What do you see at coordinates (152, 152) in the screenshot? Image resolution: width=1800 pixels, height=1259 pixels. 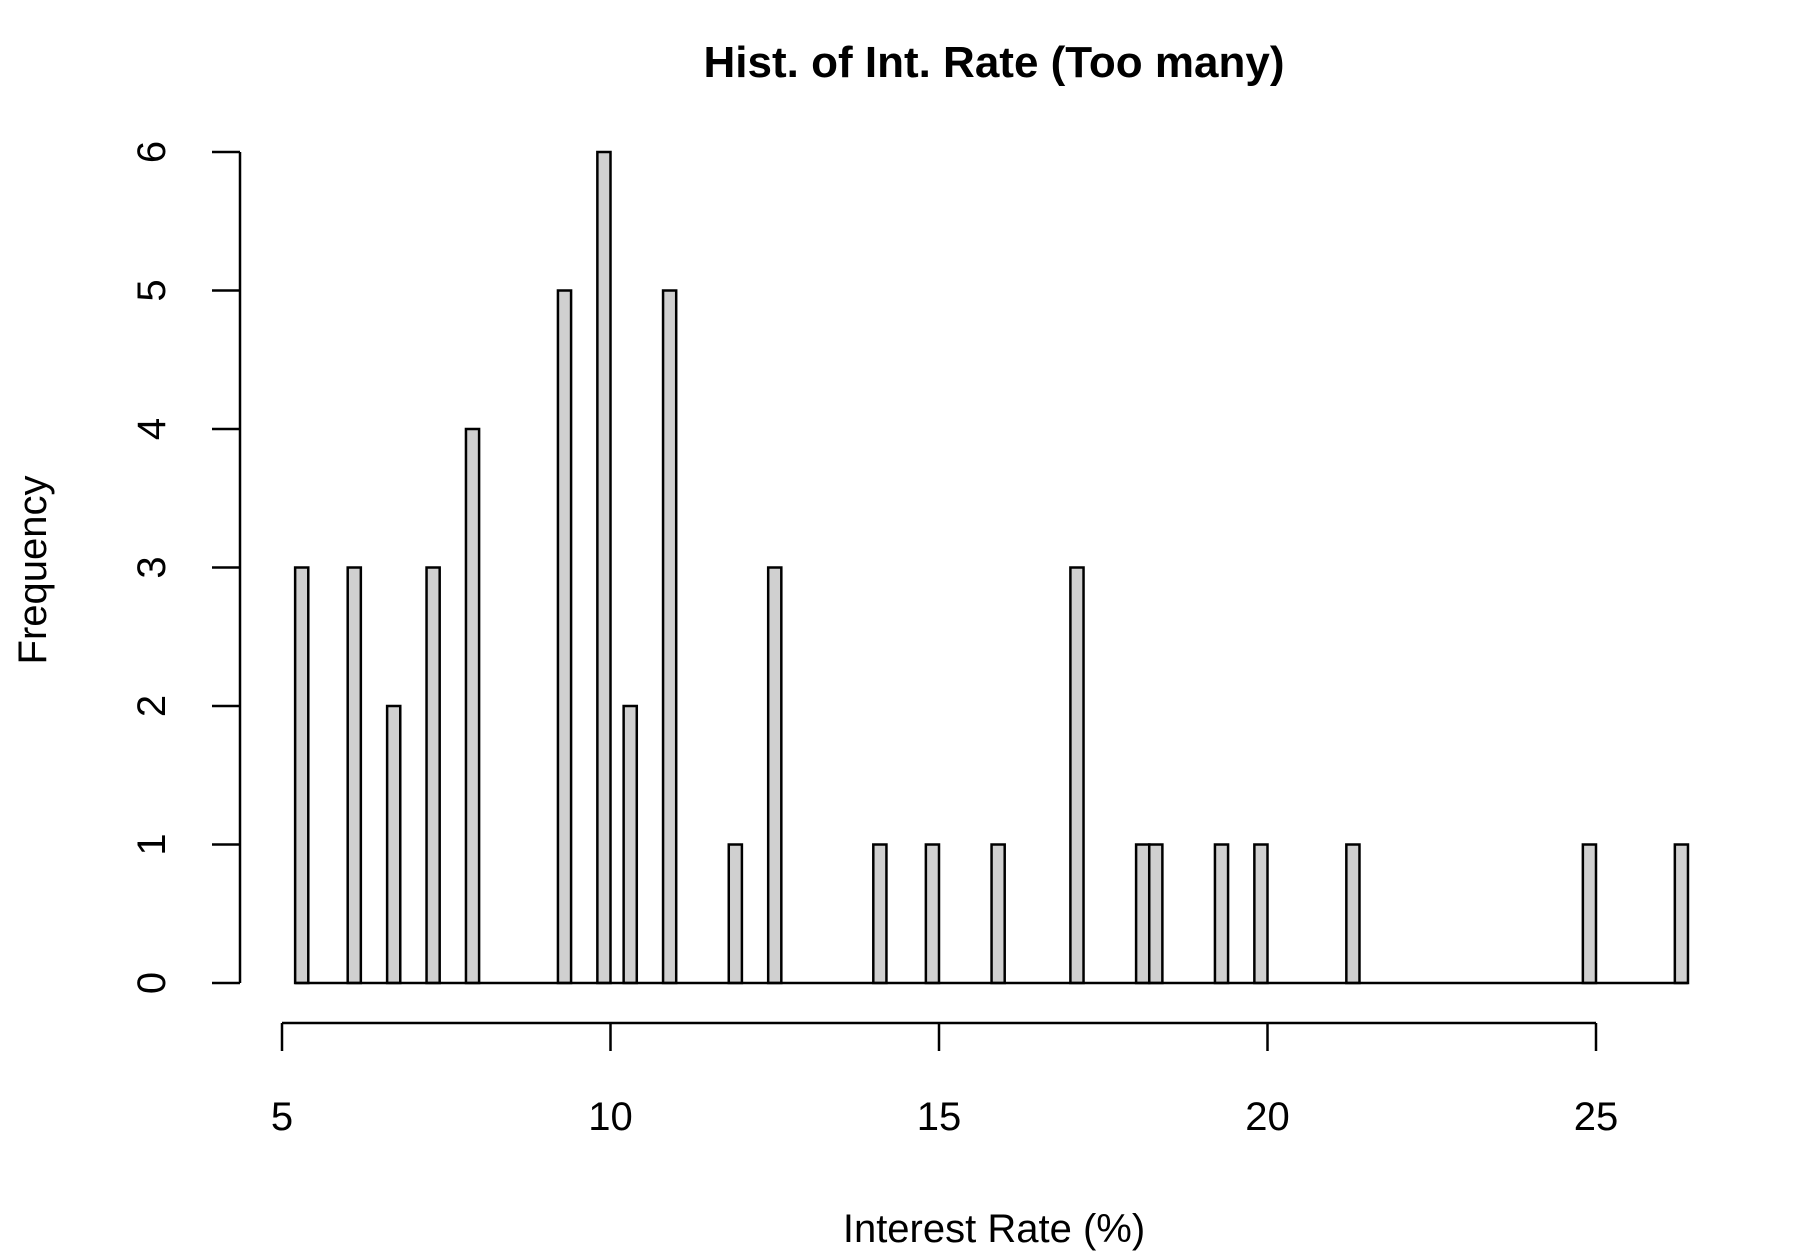 I see `y-tick-label: 6` at bounding box center [152, 152].